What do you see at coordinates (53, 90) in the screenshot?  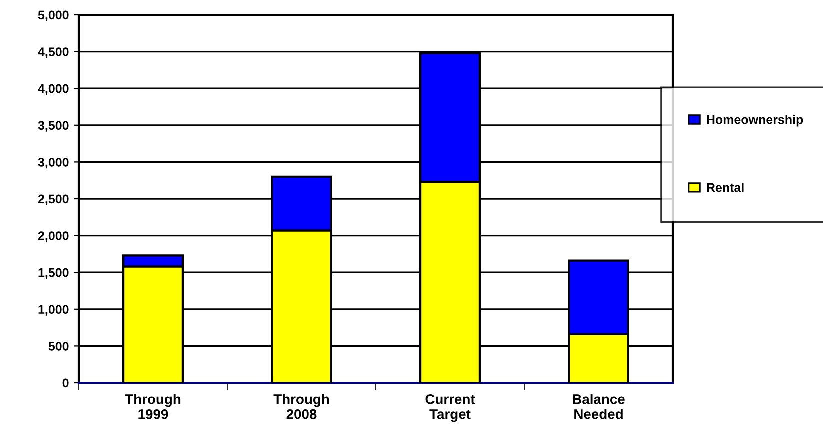 I see `y-tick-label: 4,000` at bounding box center [53, 90].